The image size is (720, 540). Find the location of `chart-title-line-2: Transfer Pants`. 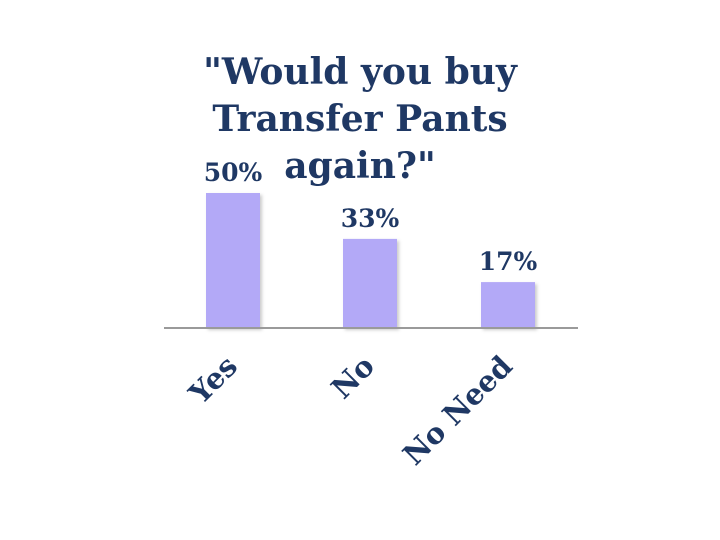

chart-title-line-2: Transfer Pants is located at coordinates (359, 119).